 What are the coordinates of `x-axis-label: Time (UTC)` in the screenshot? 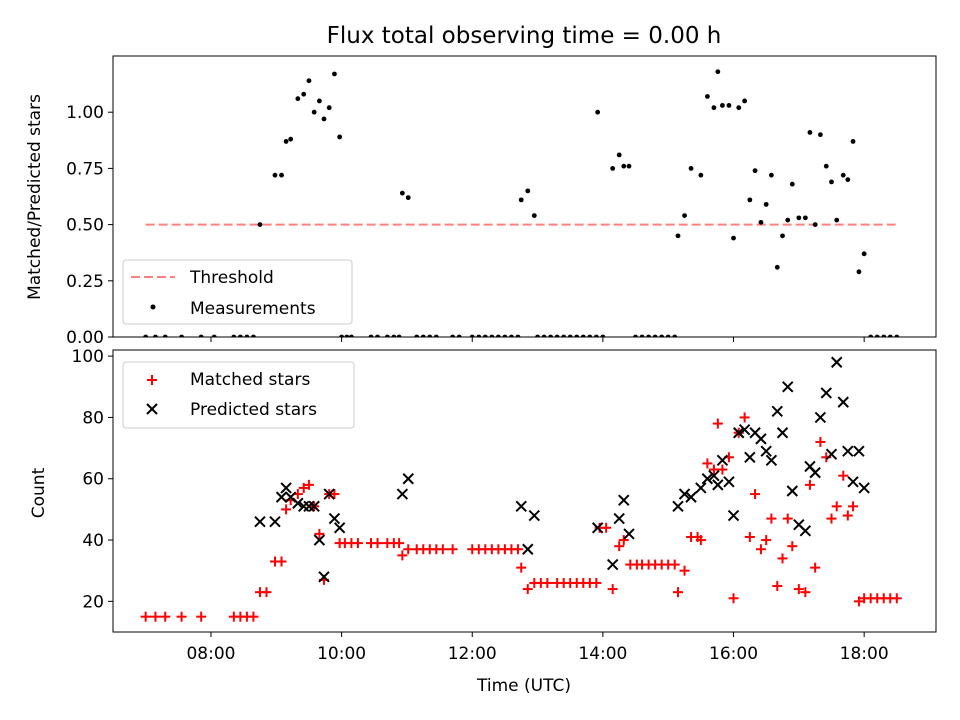 It's located at (523, 686).